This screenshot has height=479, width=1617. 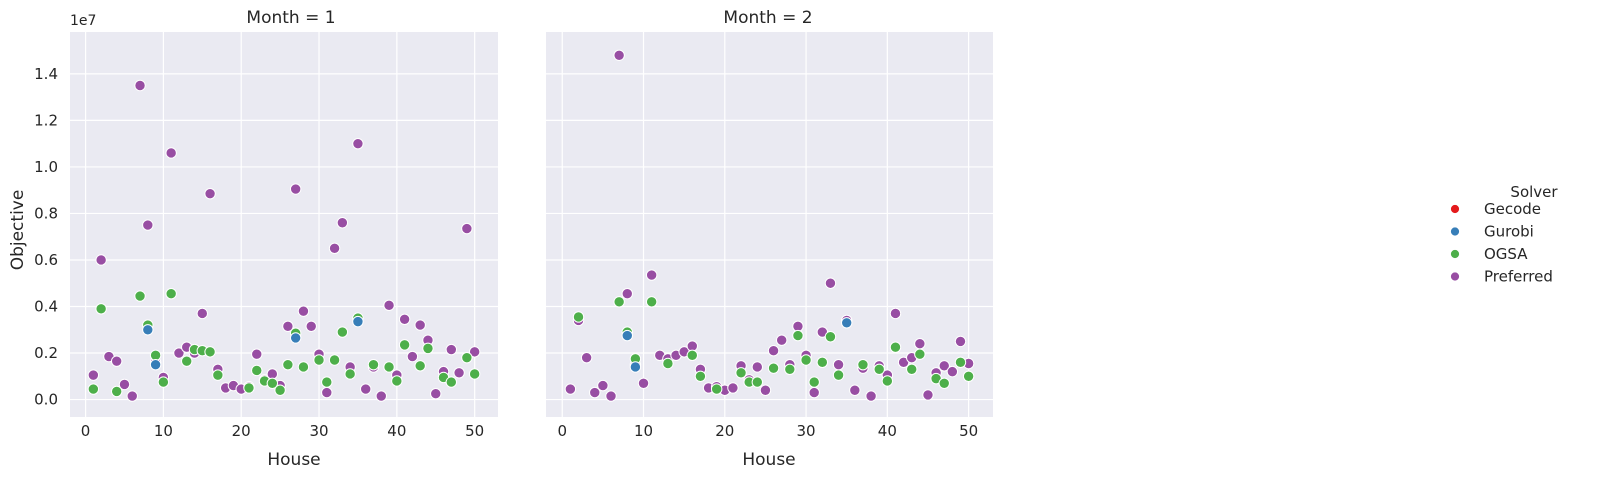 What do you see at coordinates (18, 230) in the screenshot?
I see `y-axis-label: Objective` at bounding box center [18, 230].